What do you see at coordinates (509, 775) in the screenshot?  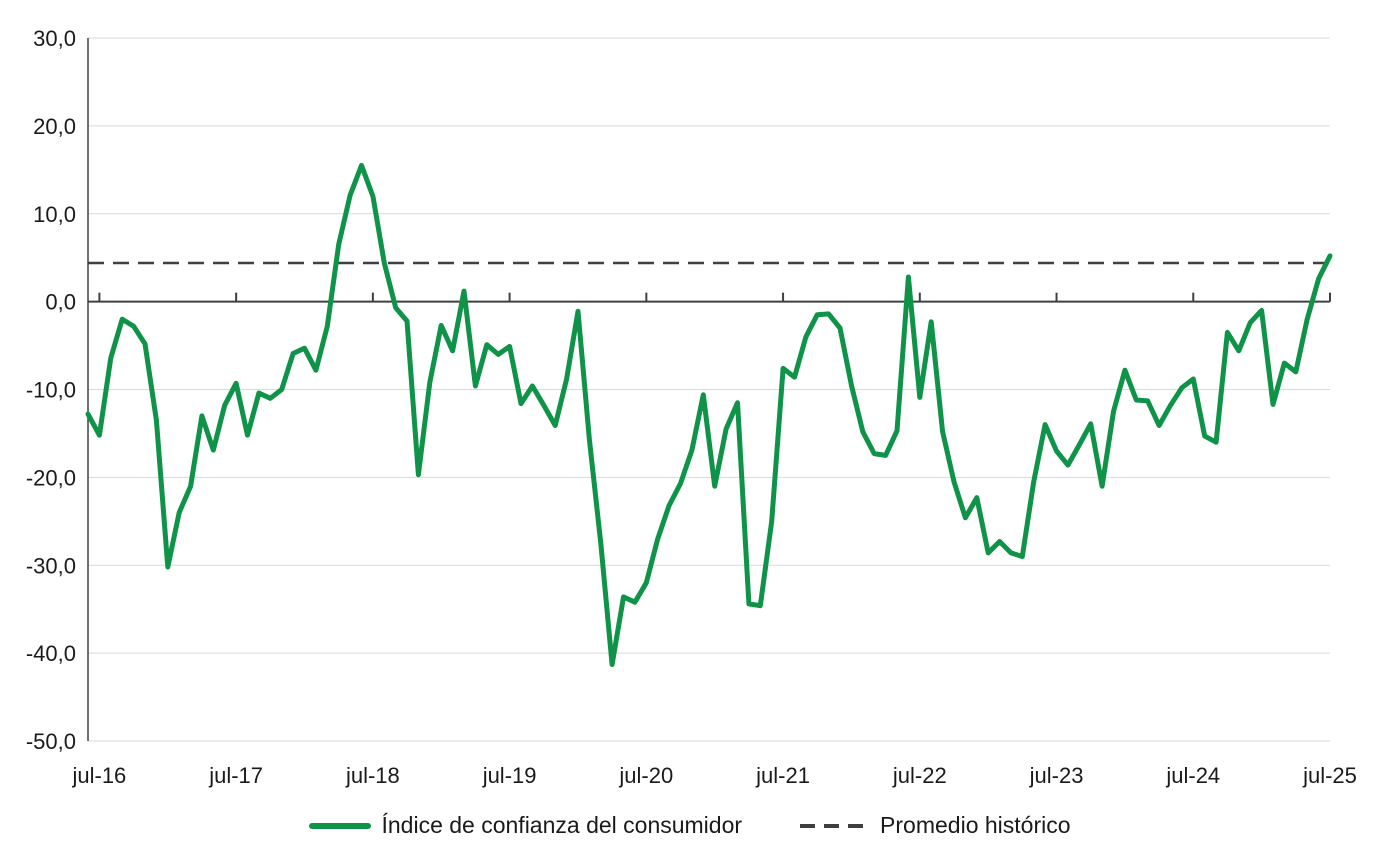 I see `x-axis-tick-label: jul-19` at bounding box center [509, 775].